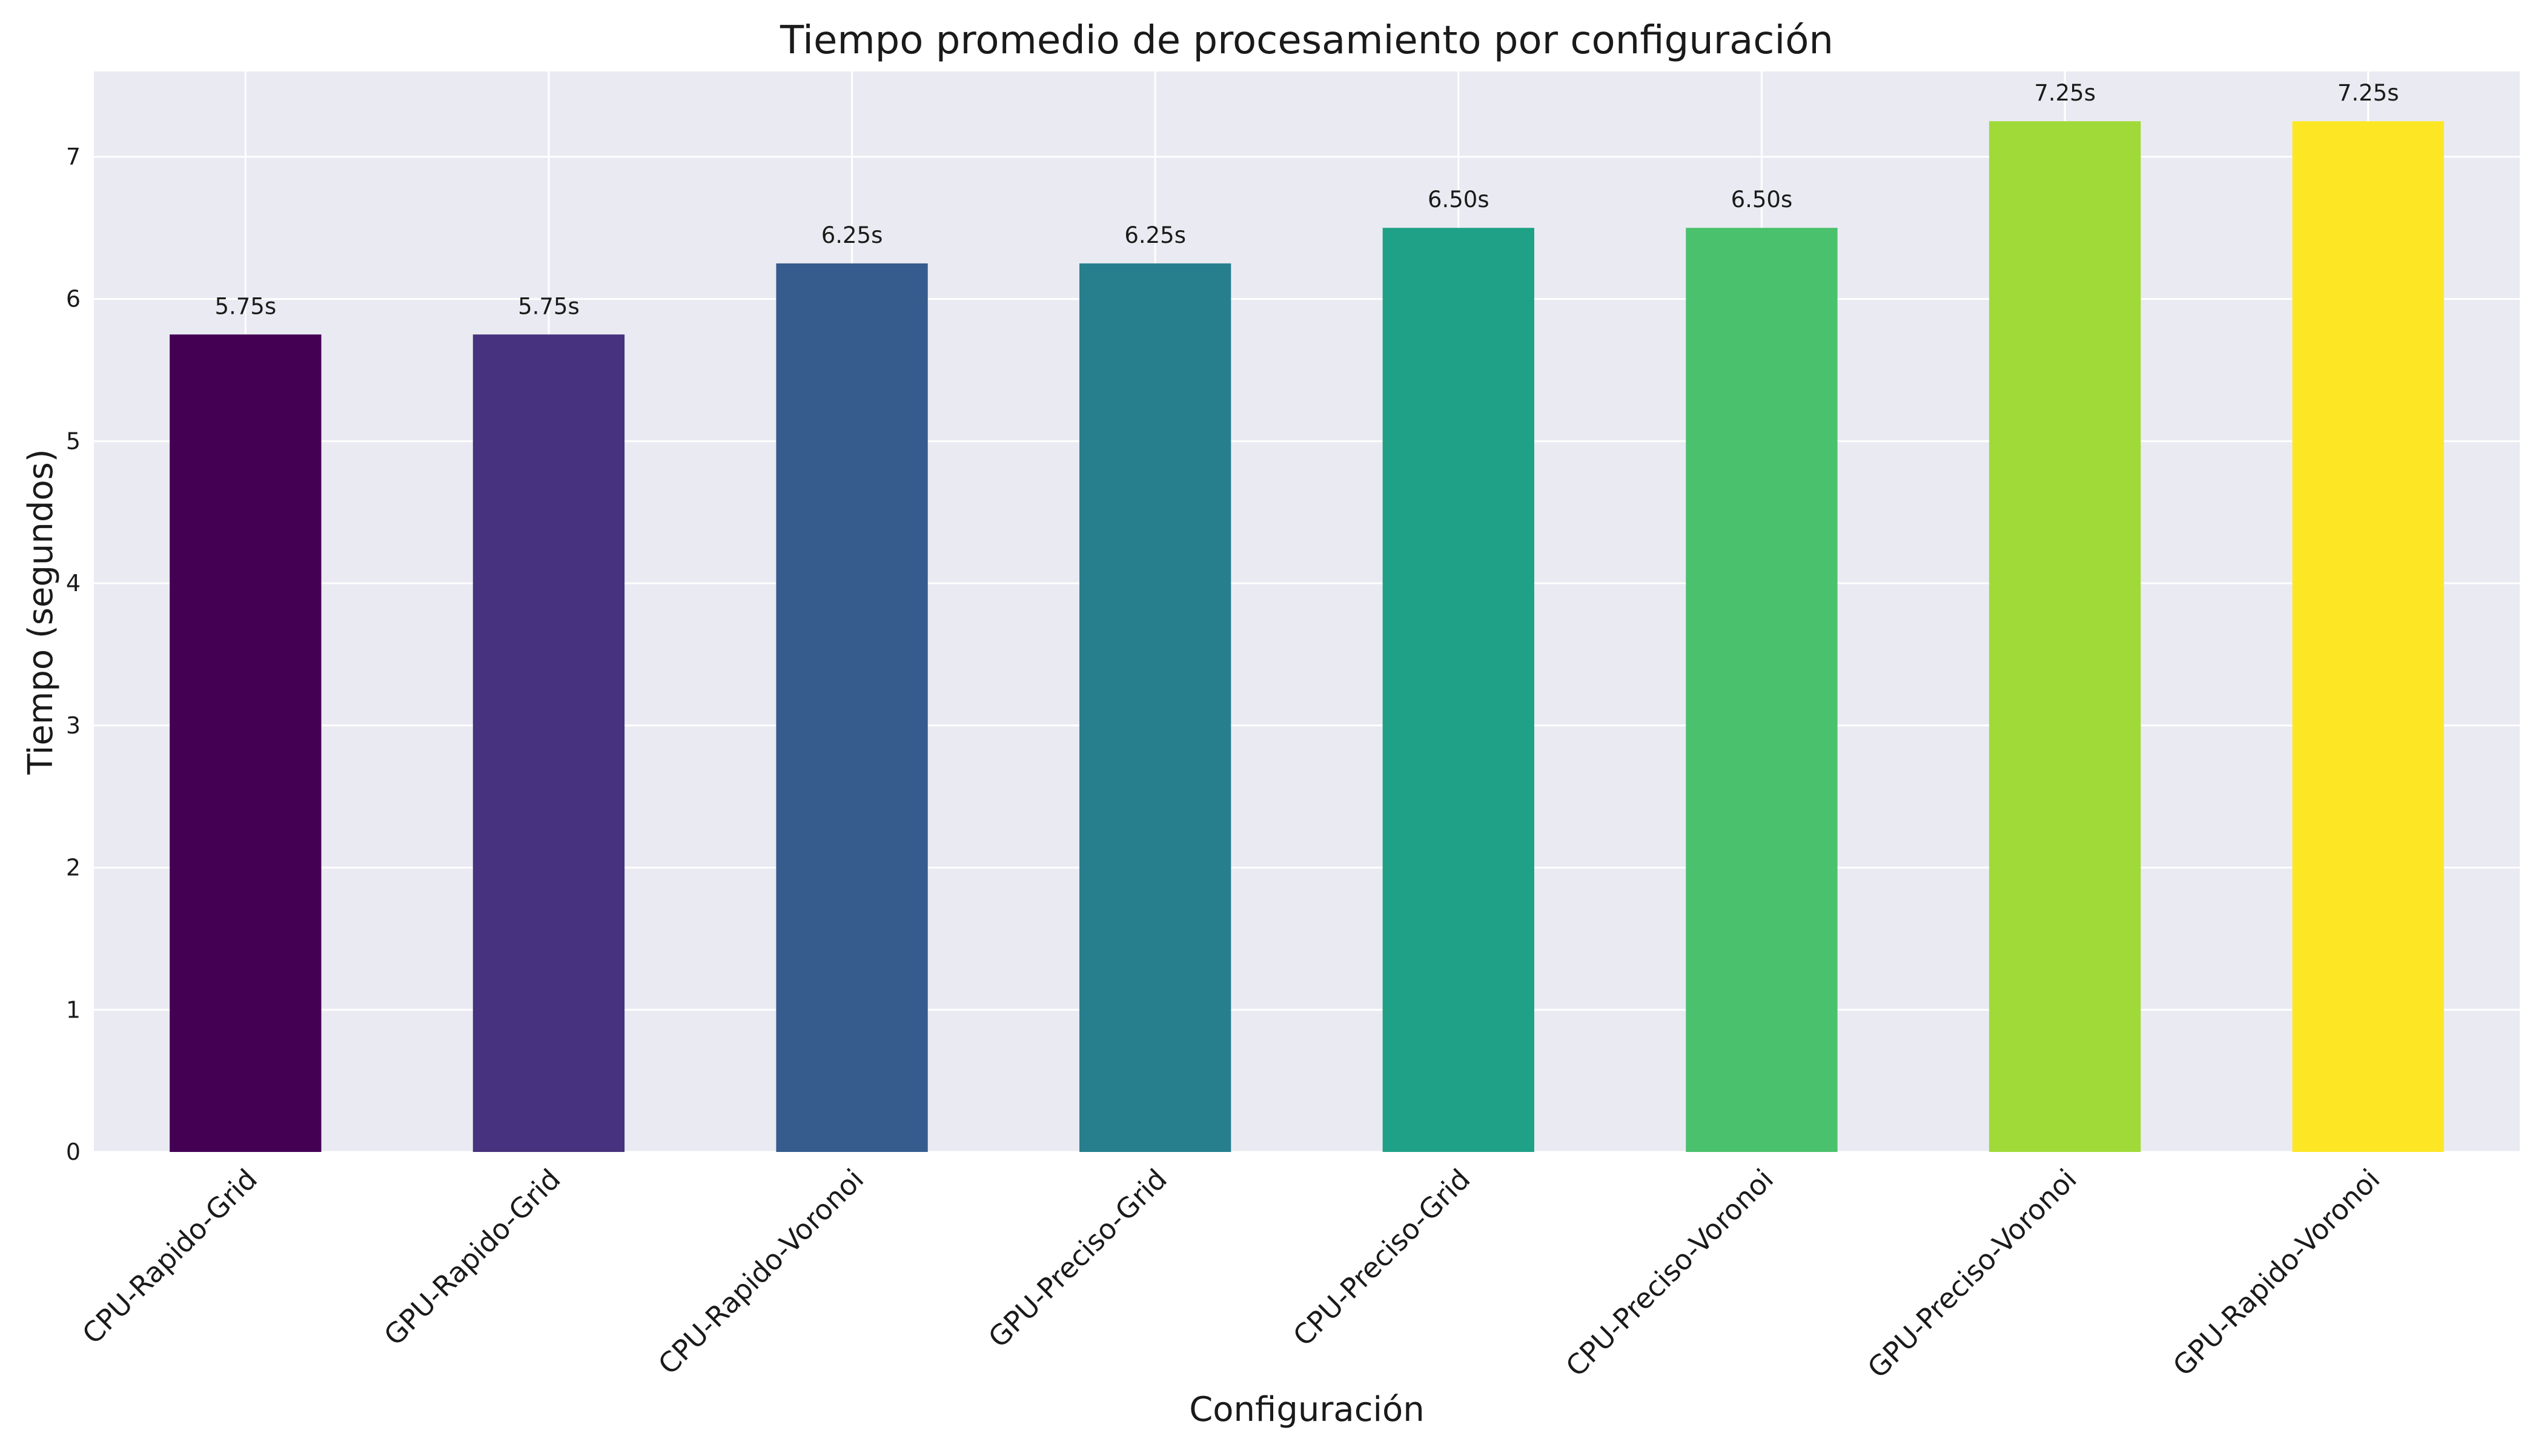 This screenshot has width=2544, height=1456. What do you see at coordinates (1382, 1257) in the screenshot?
I see `x-tick-label: CPU-Preciso-Grid` at bounding box center [1382, 1257].